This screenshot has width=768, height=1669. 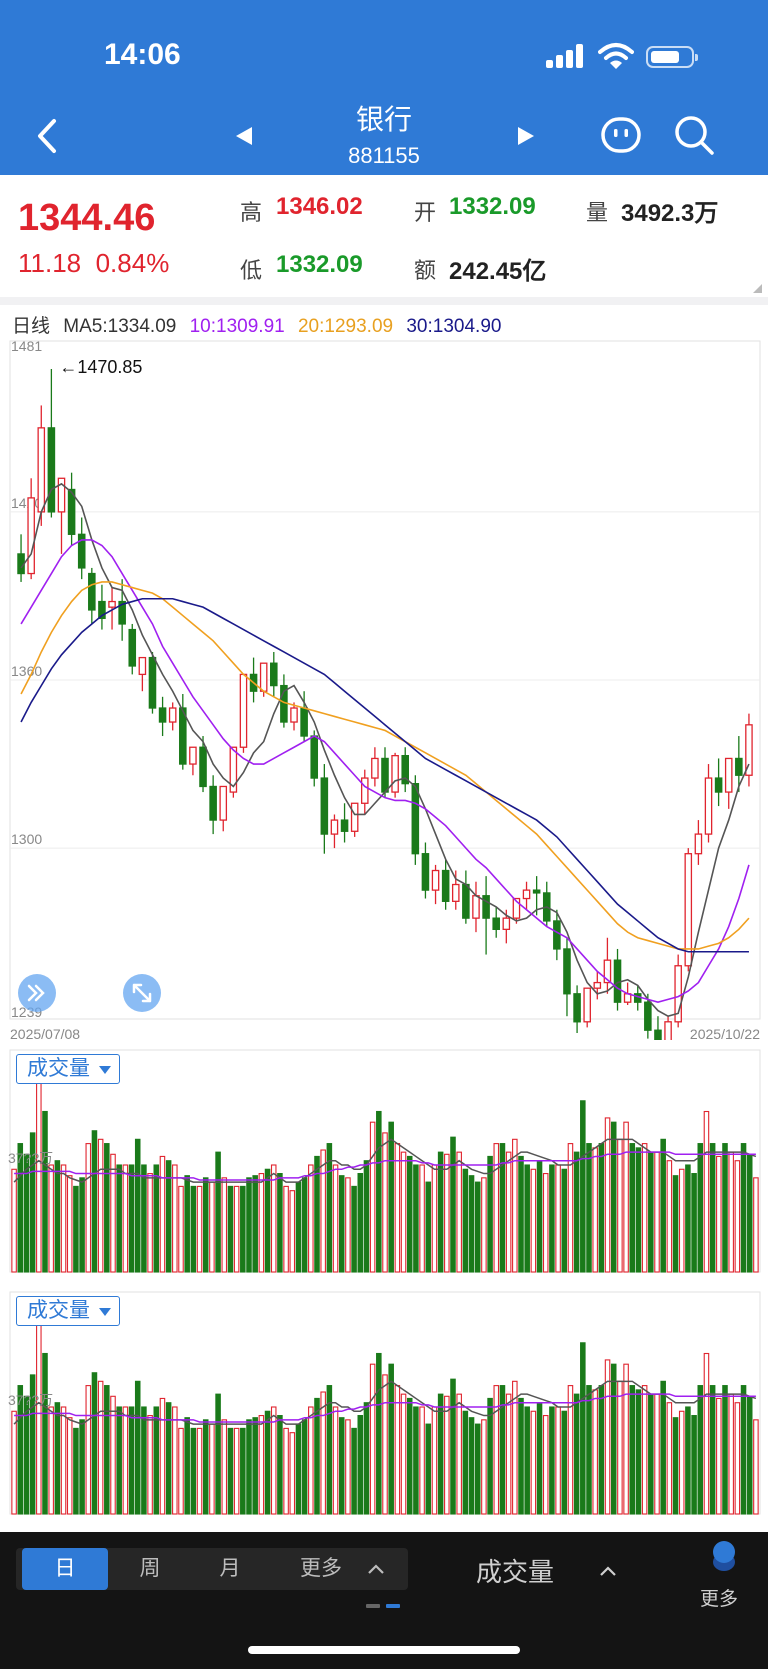 What do you see at coordinates (385, 1408) in the screenshot?
I see `mav10-line` at bounding box center [385, 1408].